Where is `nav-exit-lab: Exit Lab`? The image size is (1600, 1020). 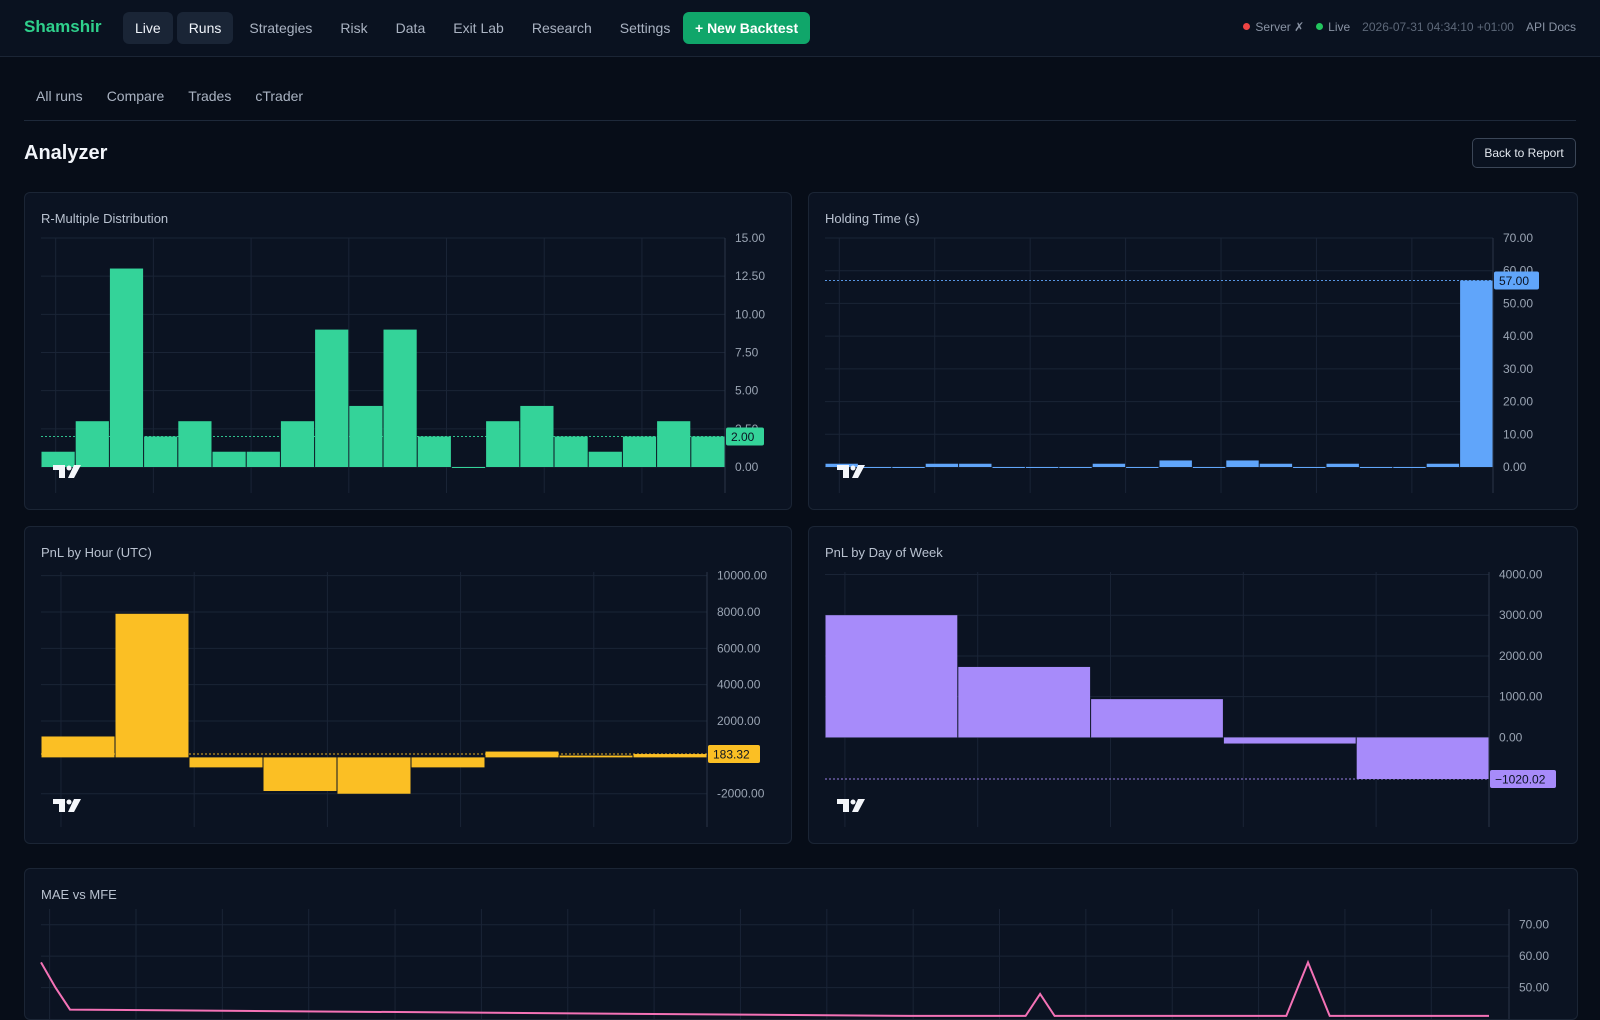
nav-exit-lab: Exit Lab is located at coordinates (478, 28).